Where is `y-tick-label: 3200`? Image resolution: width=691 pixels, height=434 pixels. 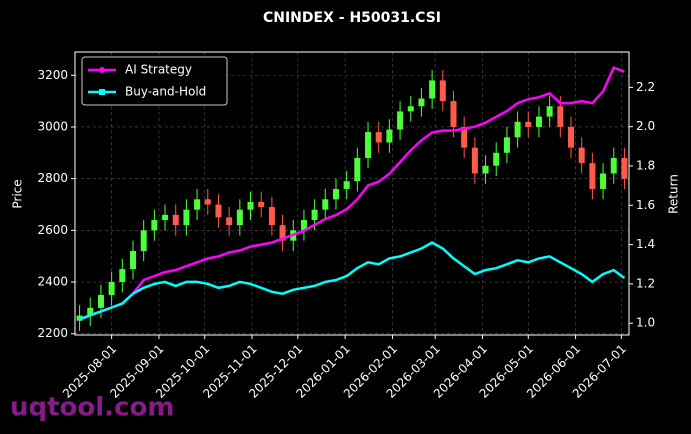 y-tick-label: 3200 is located at coordinates (52, 75).